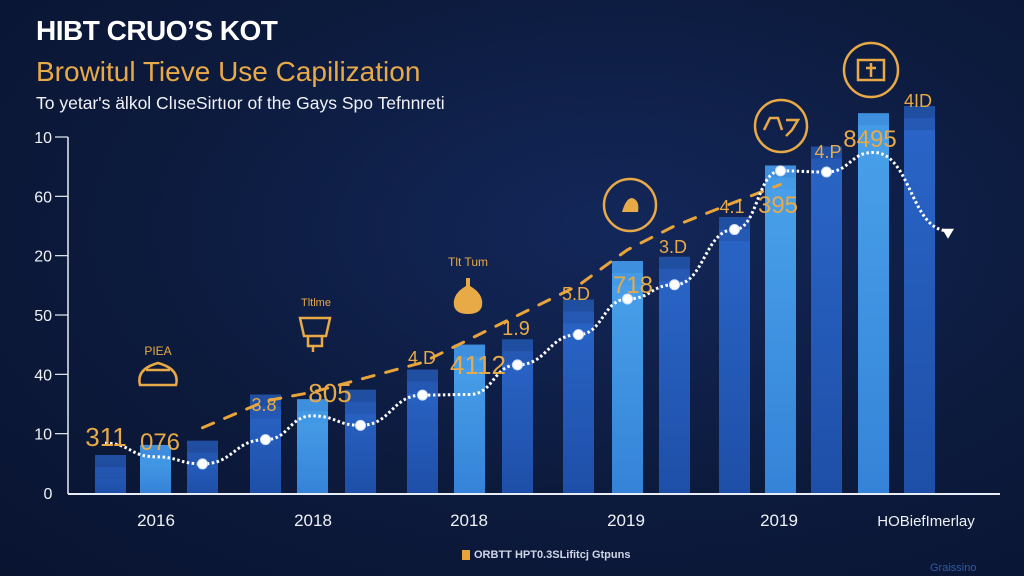  Describe the element at coordinates (43, 316) in the screenshot. I see `y-tick-label: 50` at that location.